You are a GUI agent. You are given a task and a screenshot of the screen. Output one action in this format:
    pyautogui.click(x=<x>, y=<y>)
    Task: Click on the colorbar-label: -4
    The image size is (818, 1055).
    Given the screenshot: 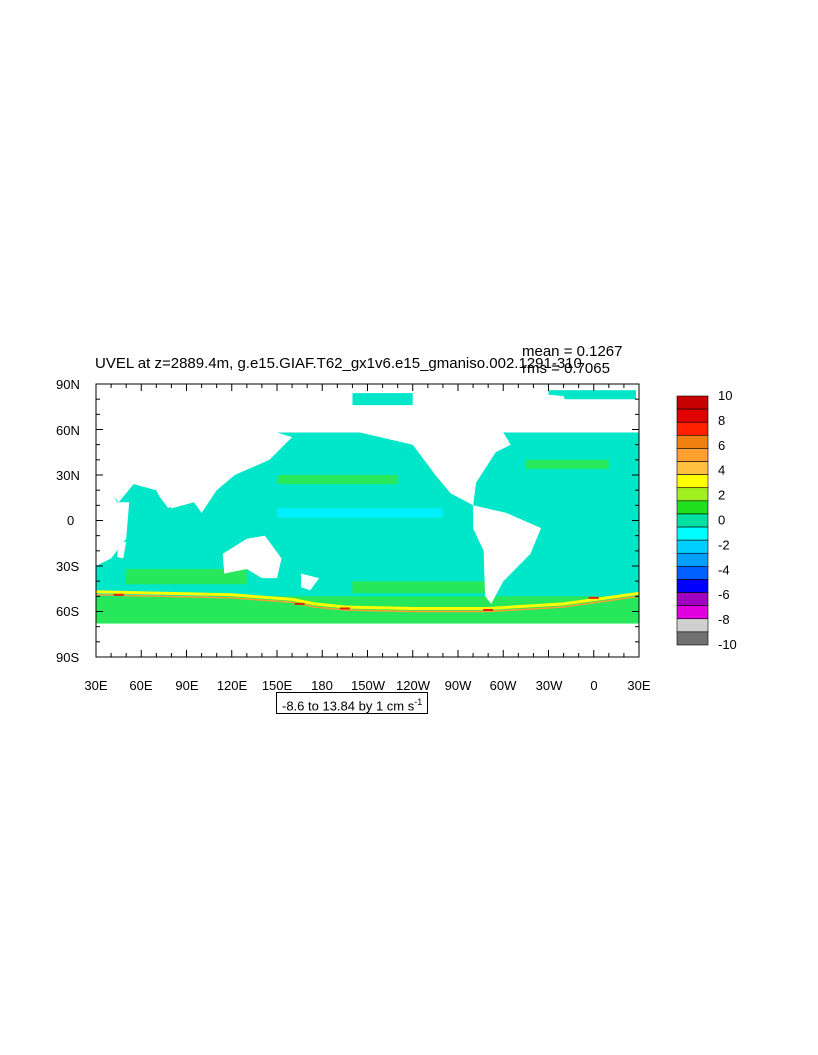 What is the action you would take?
    pyautogui.click(x=724, y=569)
    